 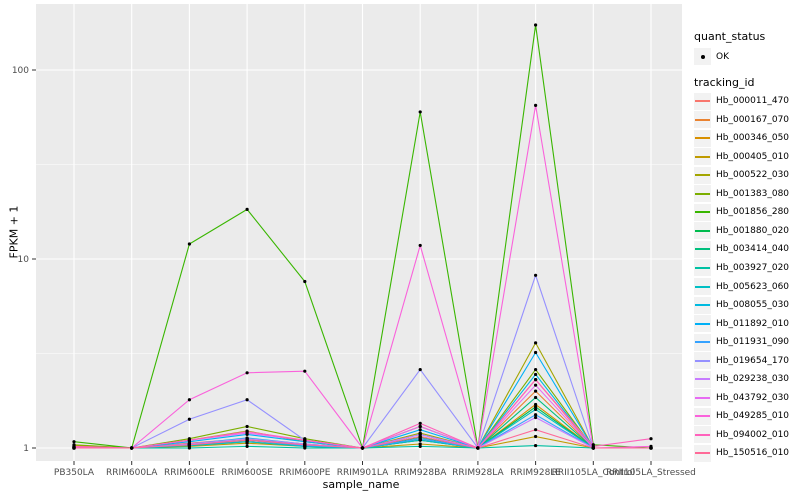 What do you see at coordinates (753, 249) in the screenshot?
I see `legend-item-label: Hb_003414_040` at bounding box center [753, 249].